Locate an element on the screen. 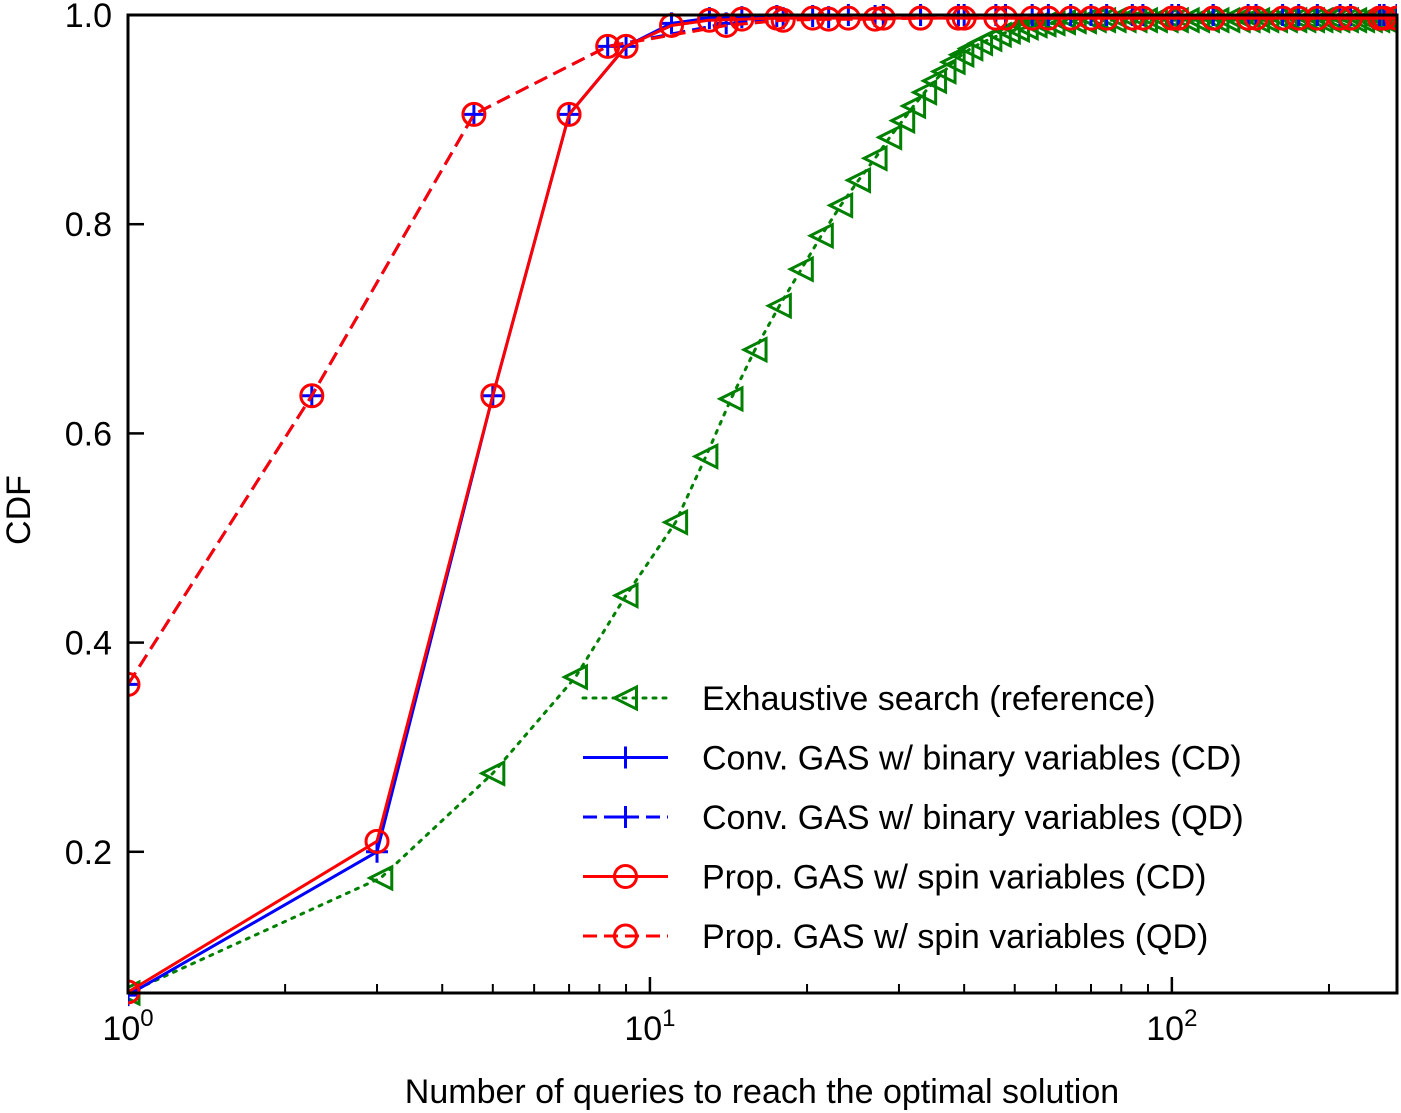 The height and width of the screenshot is (1113, 1401). legend-item-4-marker is located at coordinates (625, 876).